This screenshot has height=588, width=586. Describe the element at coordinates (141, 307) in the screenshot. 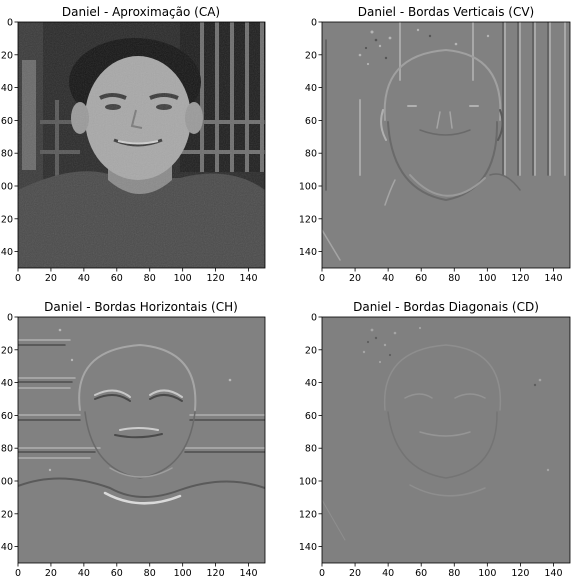

I see `panel-title: Daniel - Bordas Horizontais (CH)` at that location.